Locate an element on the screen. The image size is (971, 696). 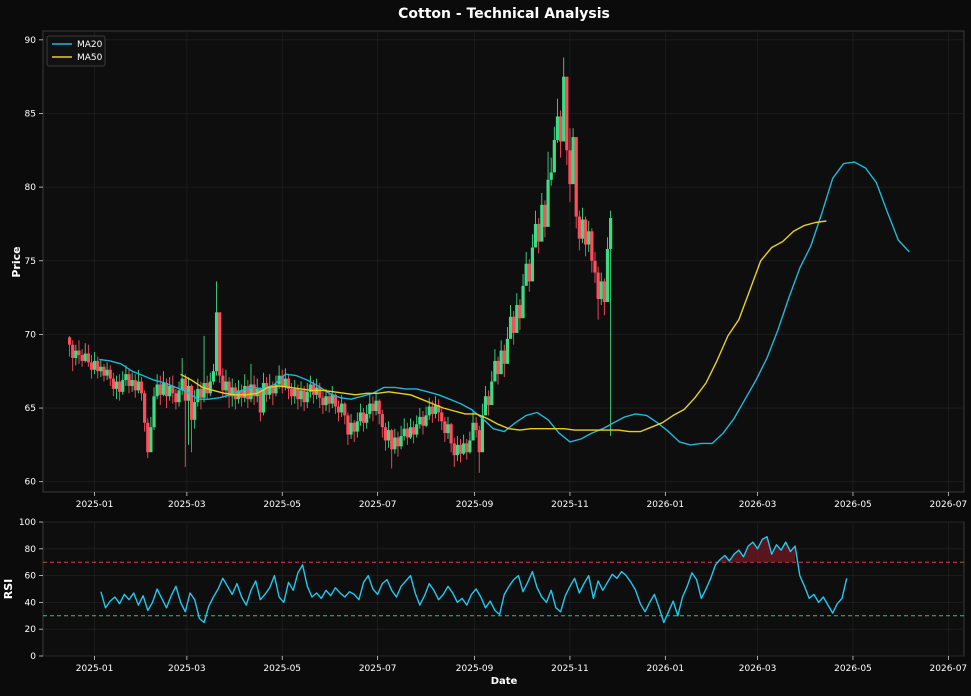
price-ytick-label: 90 is located at coordinates (31, 41).